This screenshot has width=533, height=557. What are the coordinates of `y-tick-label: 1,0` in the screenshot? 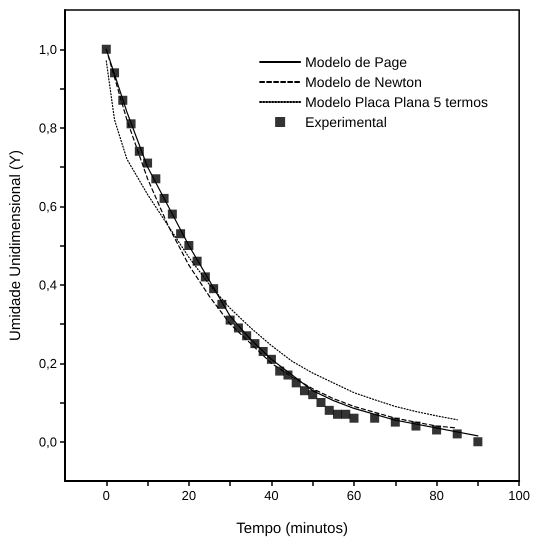 It's located at (47, 49).